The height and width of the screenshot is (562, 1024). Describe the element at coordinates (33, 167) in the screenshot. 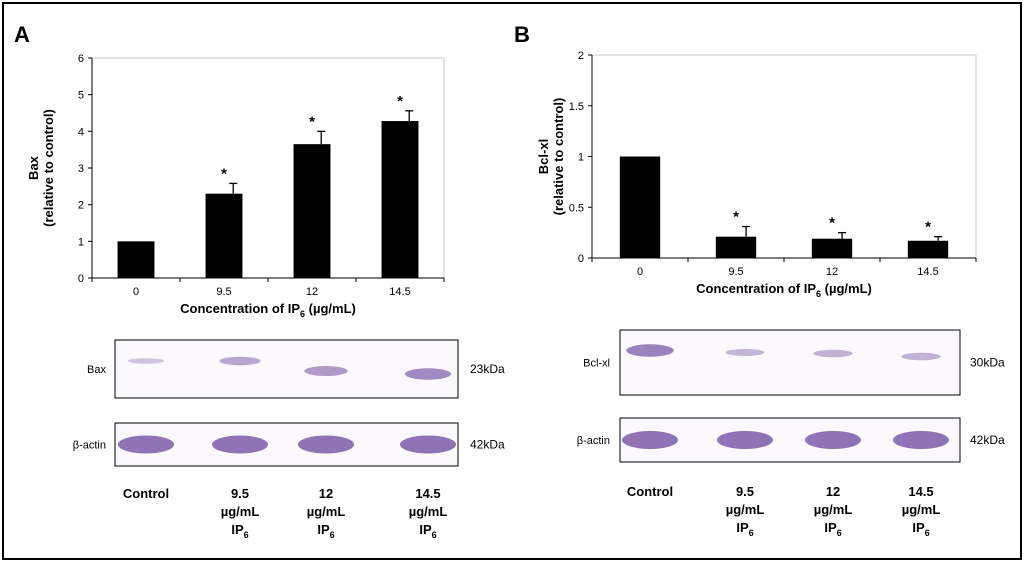

I see `y-axis-title: Bax` at that location.